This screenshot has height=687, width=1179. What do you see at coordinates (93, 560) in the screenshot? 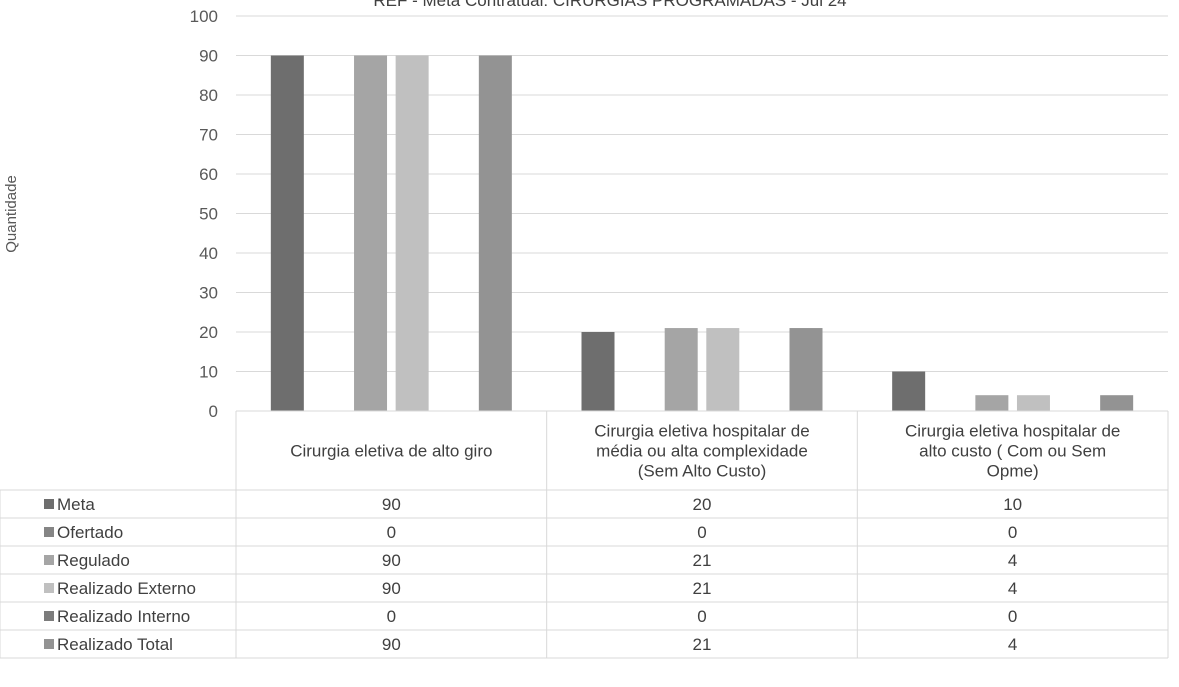
I see `legend-label: Regulado` at bounding box center [93, 560].